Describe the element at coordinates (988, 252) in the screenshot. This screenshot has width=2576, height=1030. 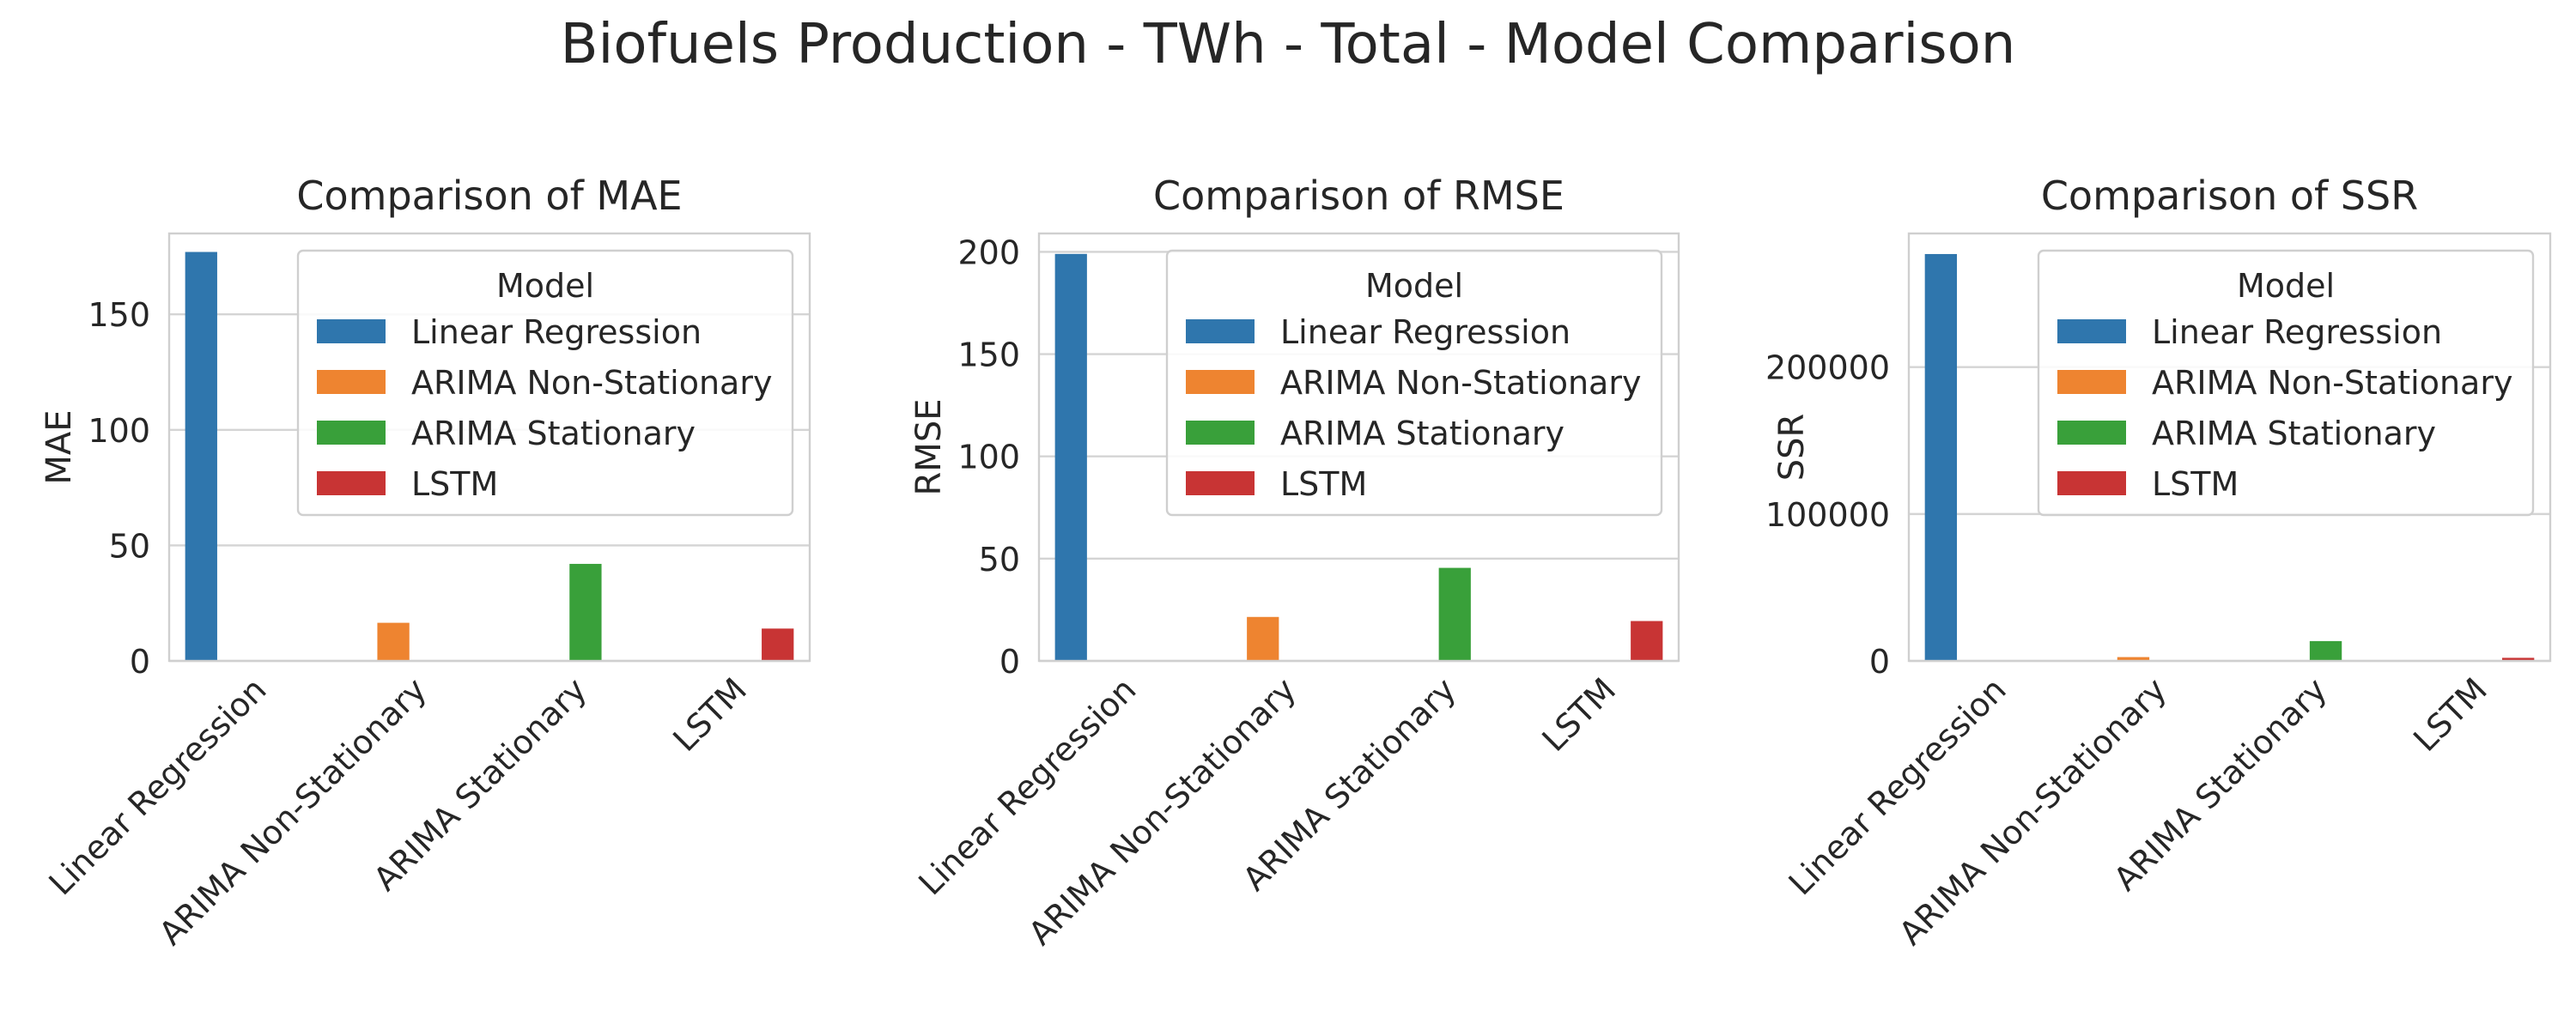
I see `y-tick-label: 200` at that location.